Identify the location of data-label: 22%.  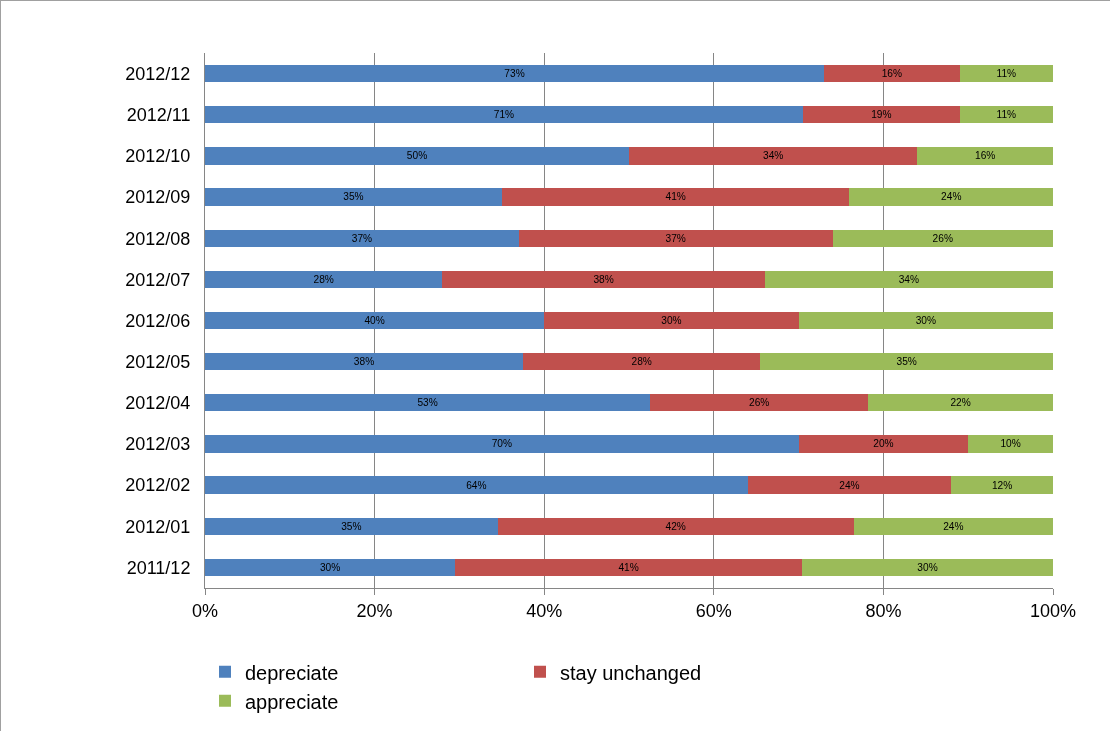
(960, 403).